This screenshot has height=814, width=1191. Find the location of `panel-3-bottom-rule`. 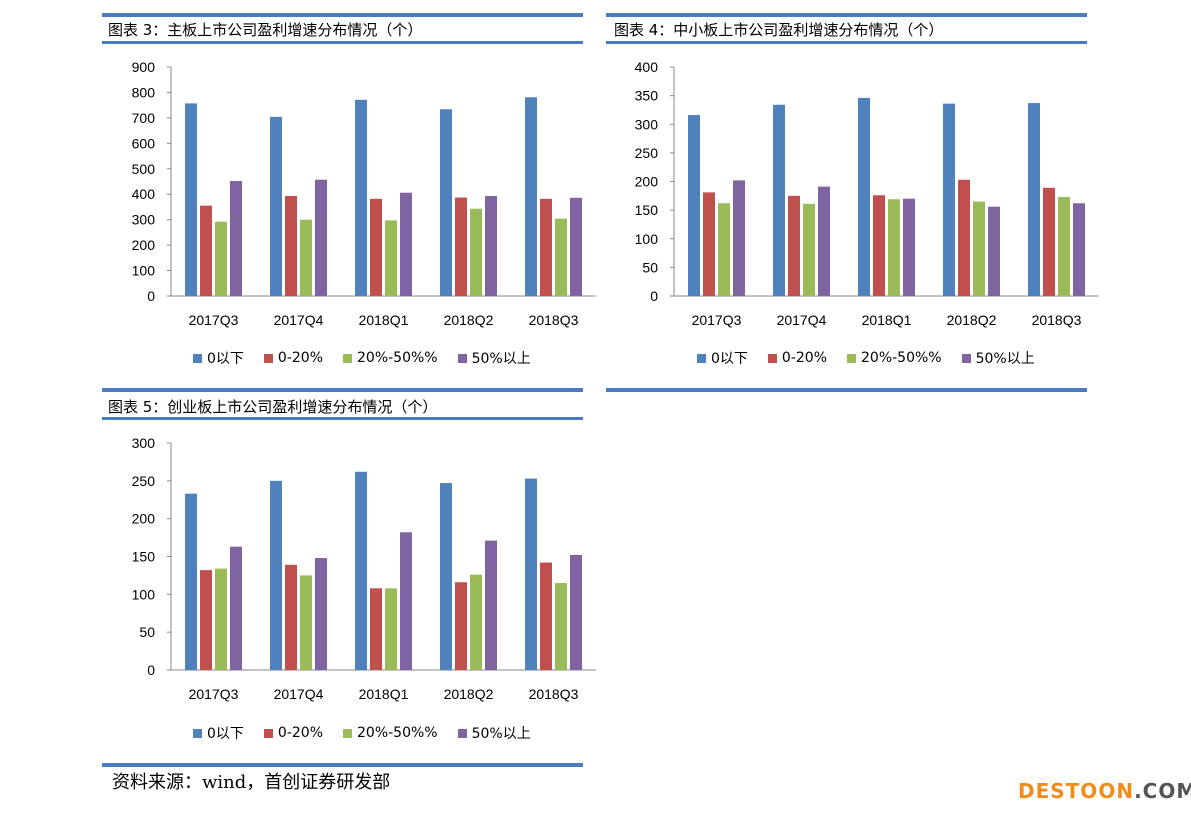

panel-3-bottom-rule is located at coordinates (342, 765).